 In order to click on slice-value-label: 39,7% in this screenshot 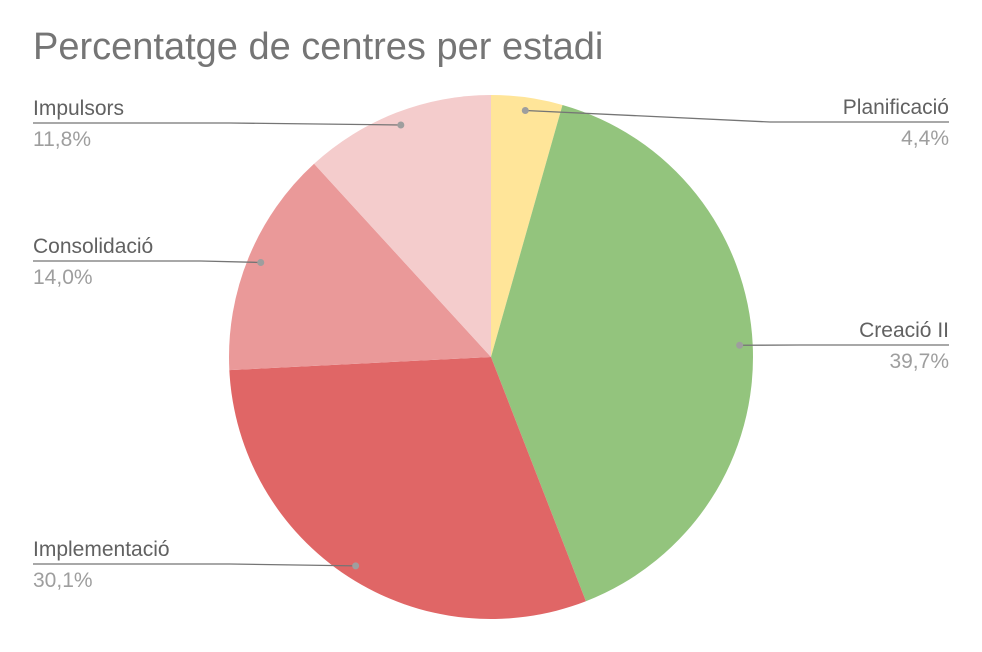, I will do `click(919, 361)`.